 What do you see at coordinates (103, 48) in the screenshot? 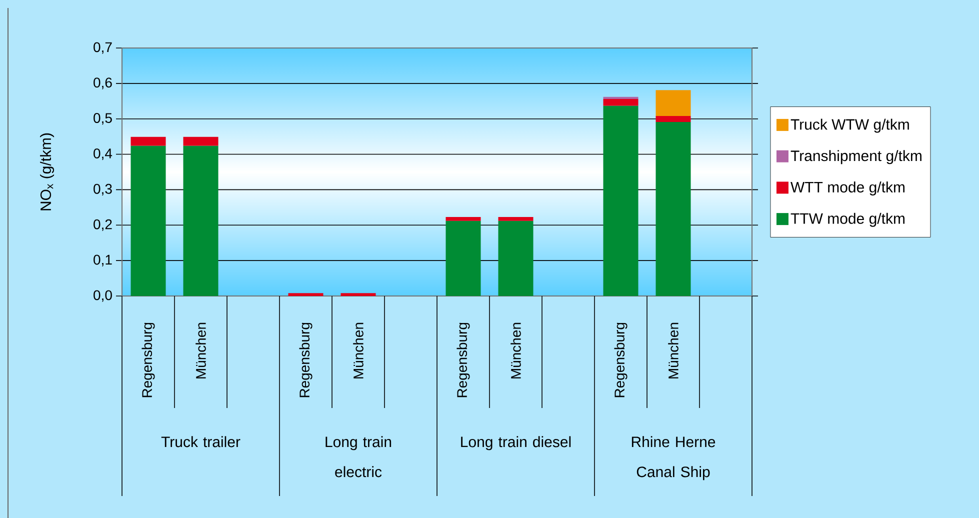
I see `y-tick-label: 0,7` at bounding box center [103, 48].